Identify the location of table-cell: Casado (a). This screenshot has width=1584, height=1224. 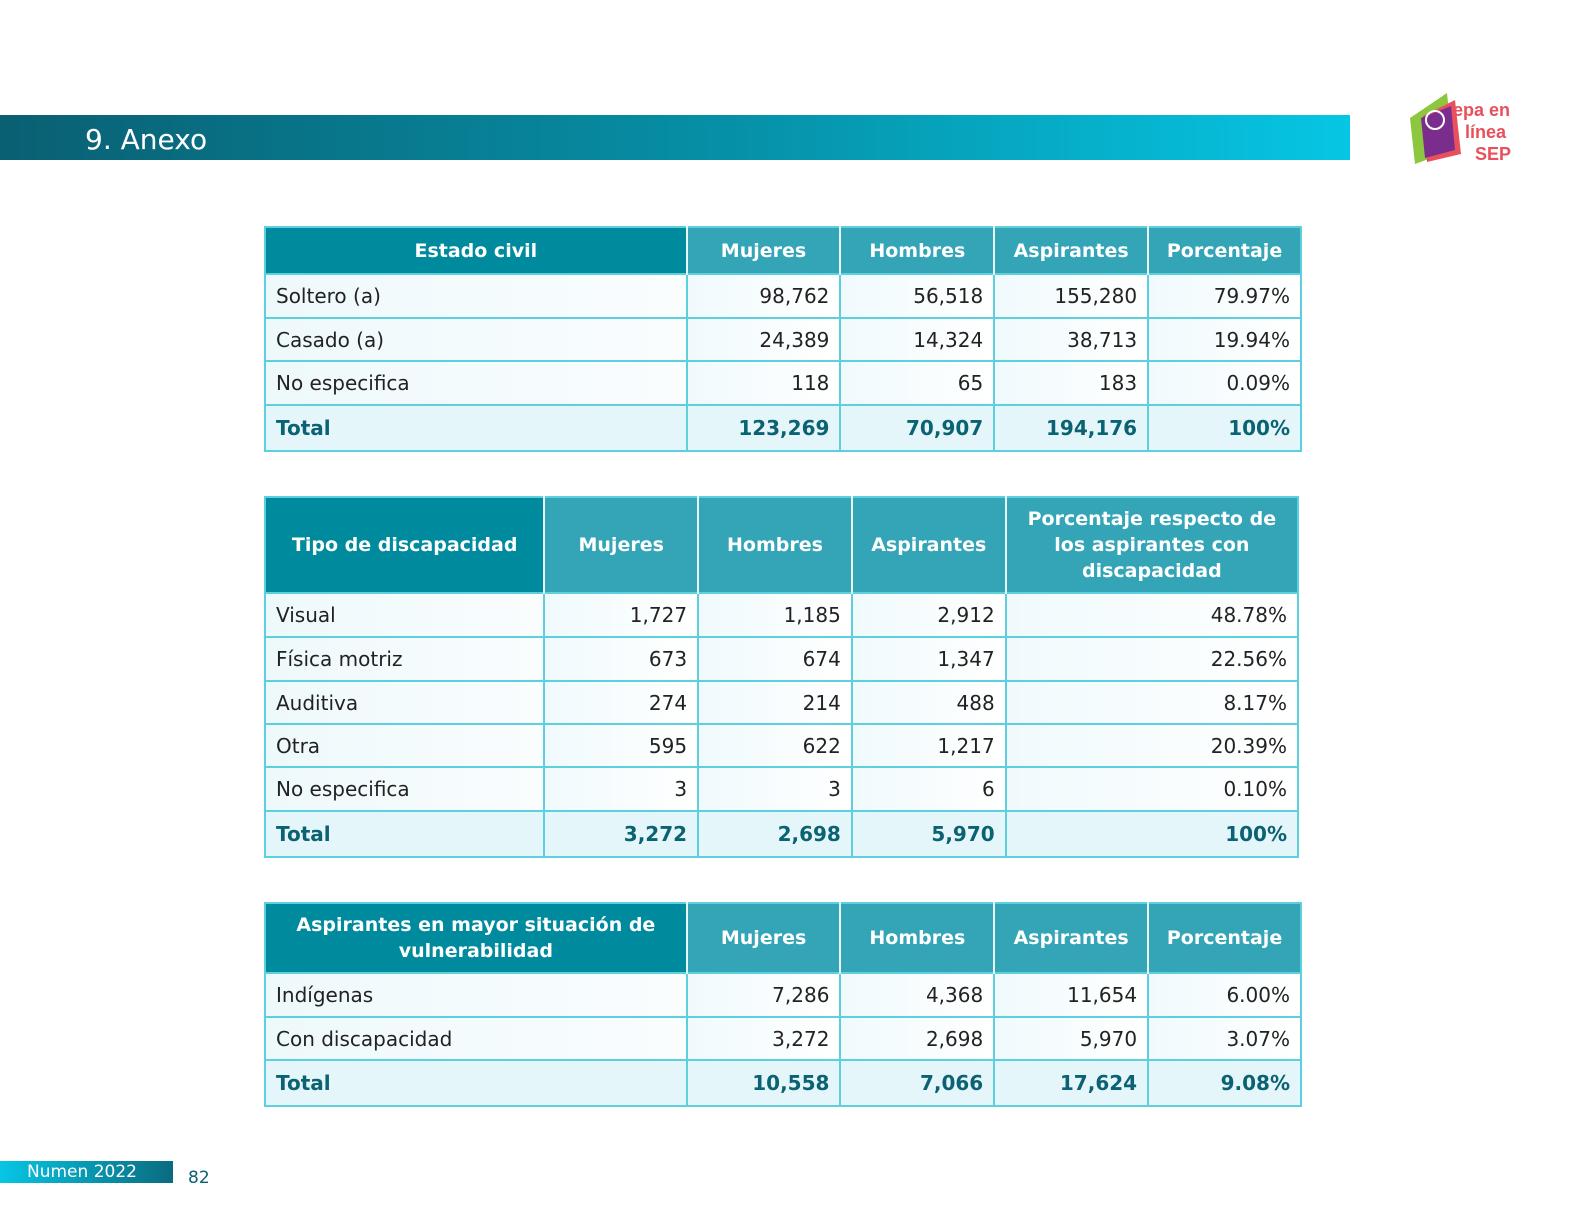
(476, 339).